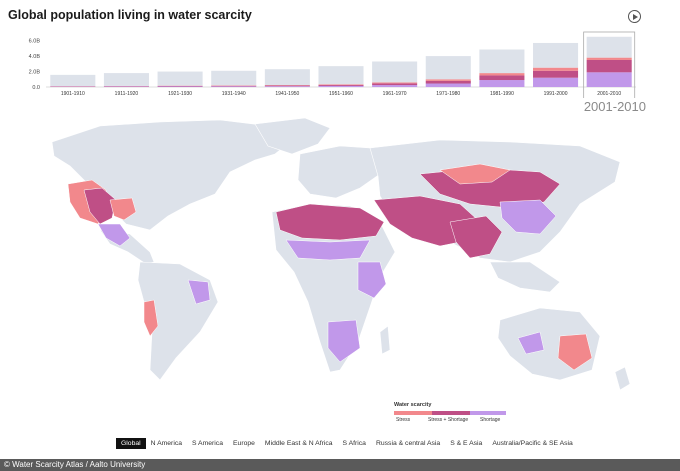 This screenshot has width=680, height=471. I want to click on bar-unaffected-2001-2010, so click(609, 47).